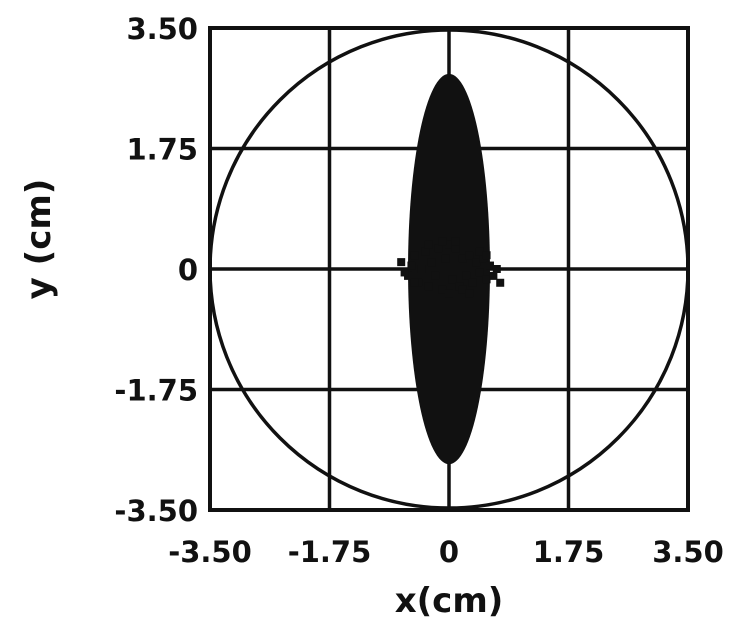 This screenshot has width=743, height=631. I want to click on y-tick-label: -1.75, so click(156, 391).